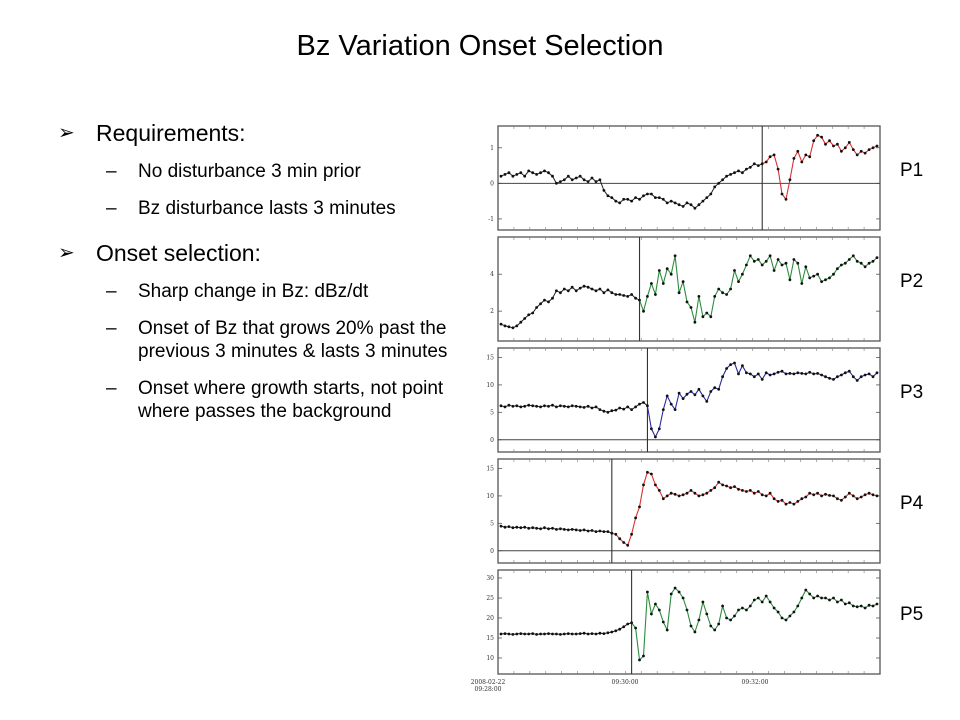  Describe the element at coordinates (911, 170) in the screenshot. I see `panel-label: P1` at that location.